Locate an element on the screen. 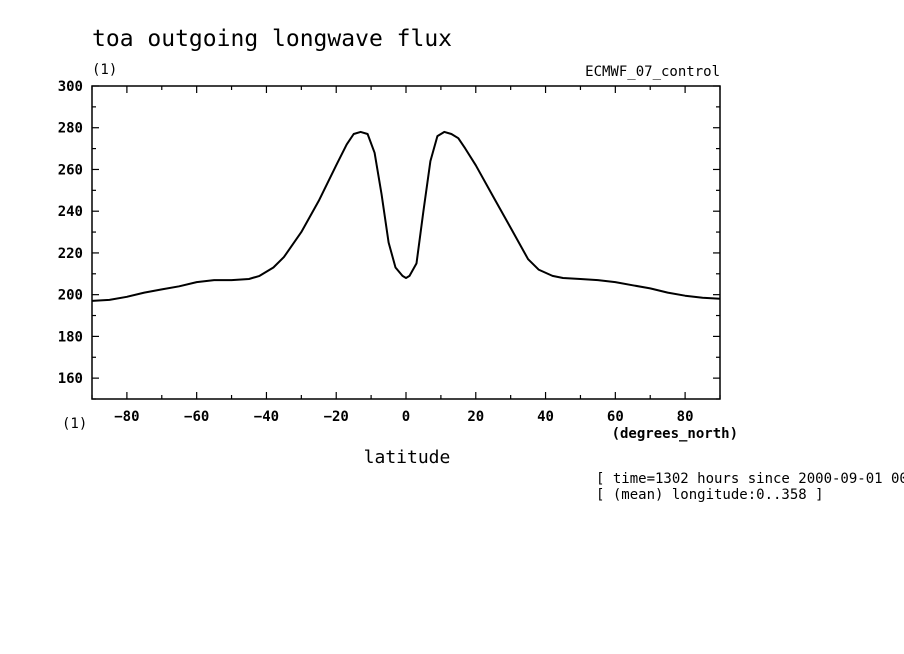 This screenshot has width=904, height=654. y-tick-label: 200 is located at coordinates (70, 296).